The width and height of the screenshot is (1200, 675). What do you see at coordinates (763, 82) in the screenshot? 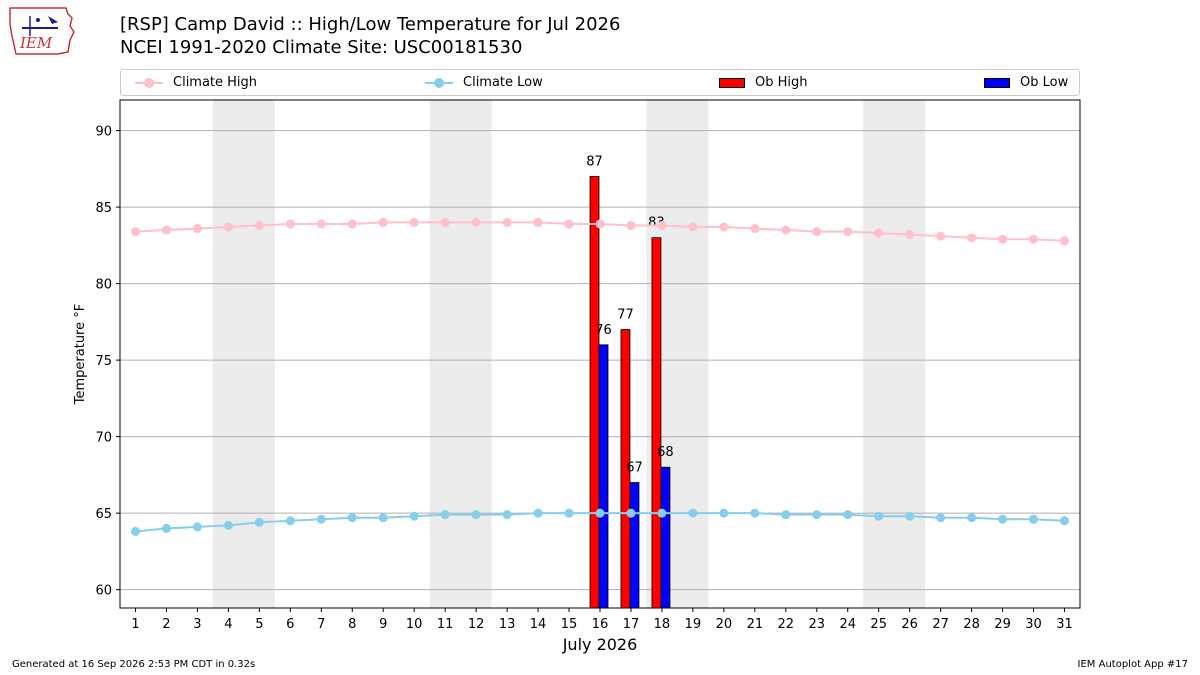
I see `legend-ob-high: Ob High` at bounding box center [763, 82].